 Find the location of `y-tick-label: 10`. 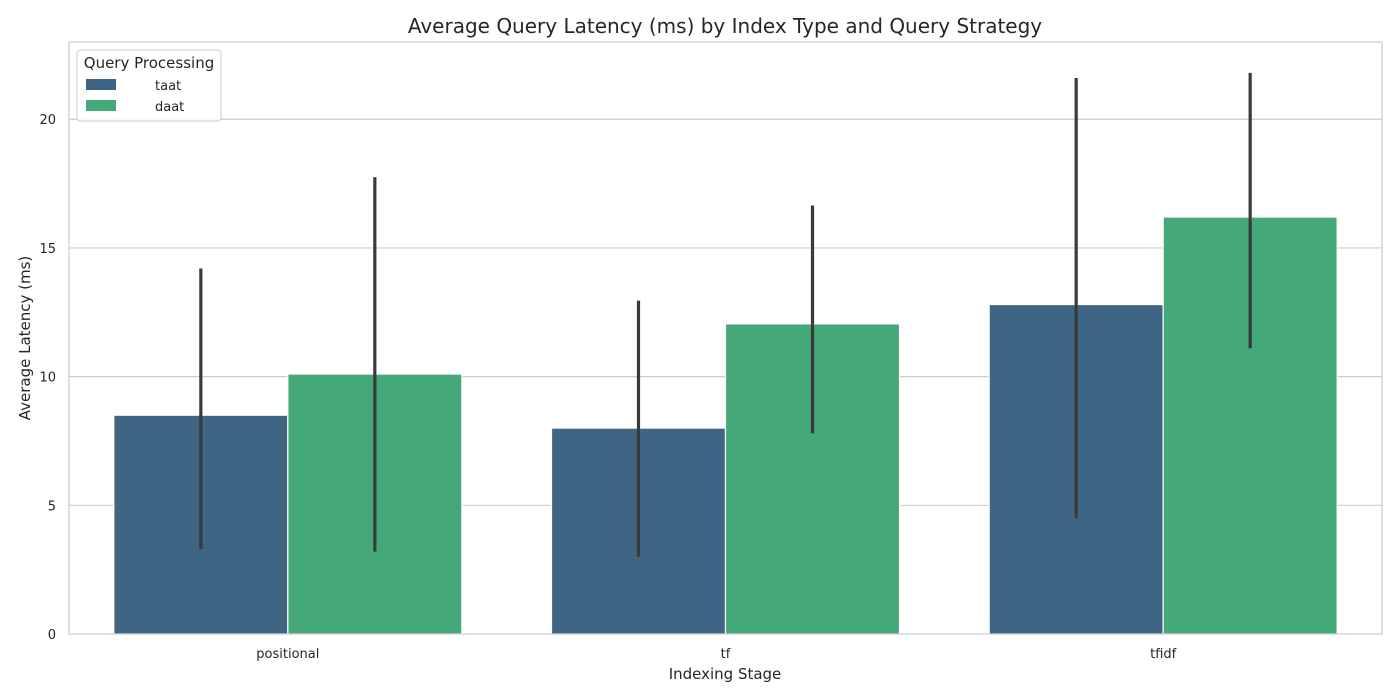

y-tick-label: 10 is located at coordinates (47, 378).